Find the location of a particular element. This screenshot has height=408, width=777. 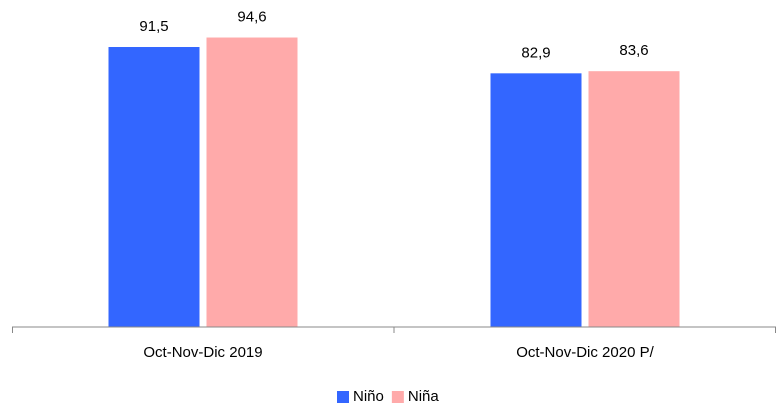

value-label: 94,6 is located at coordinates (251, 16).